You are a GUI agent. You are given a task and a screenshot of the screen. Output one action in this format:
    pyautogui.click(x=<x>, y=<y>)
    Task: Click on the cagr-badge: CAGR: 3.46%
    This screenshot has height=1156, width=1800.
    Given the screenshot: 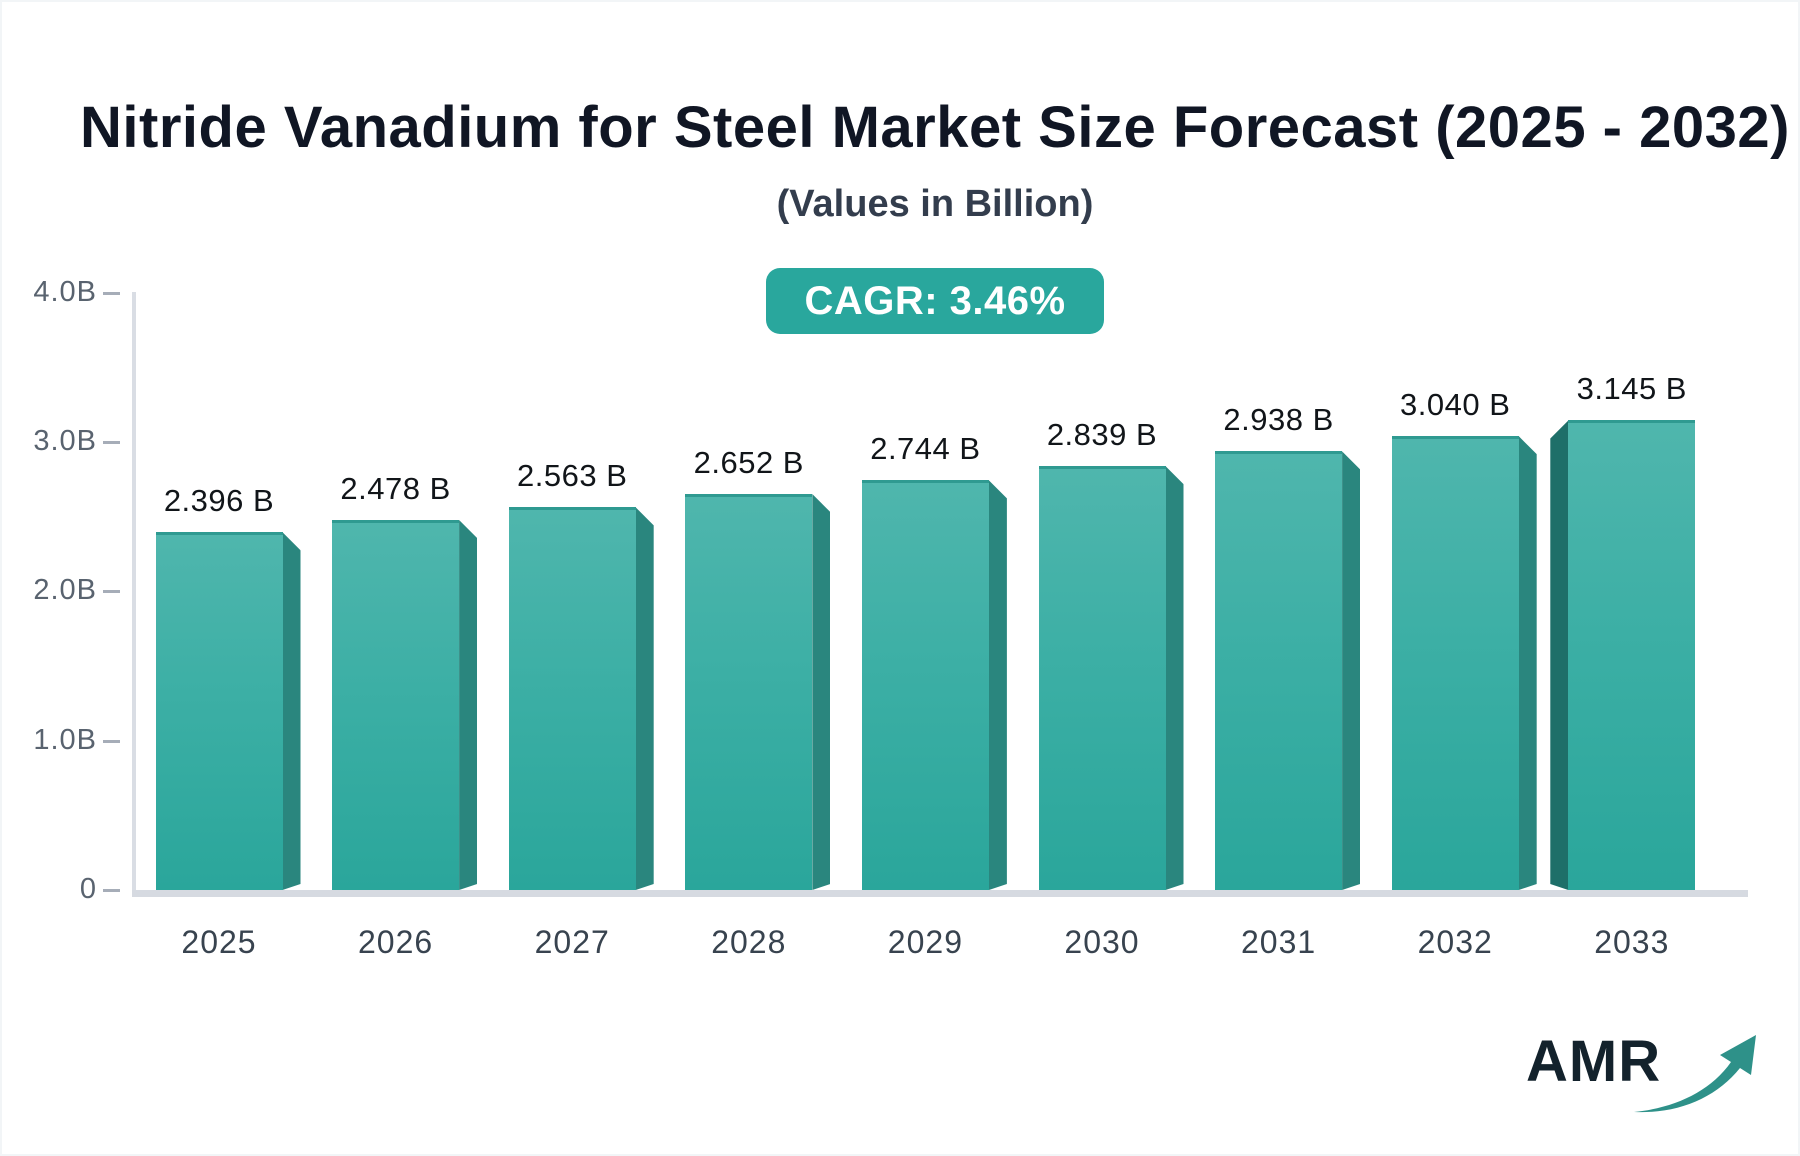 What is the action you would take?
    pyautogui.click(x=935, y=301)
    